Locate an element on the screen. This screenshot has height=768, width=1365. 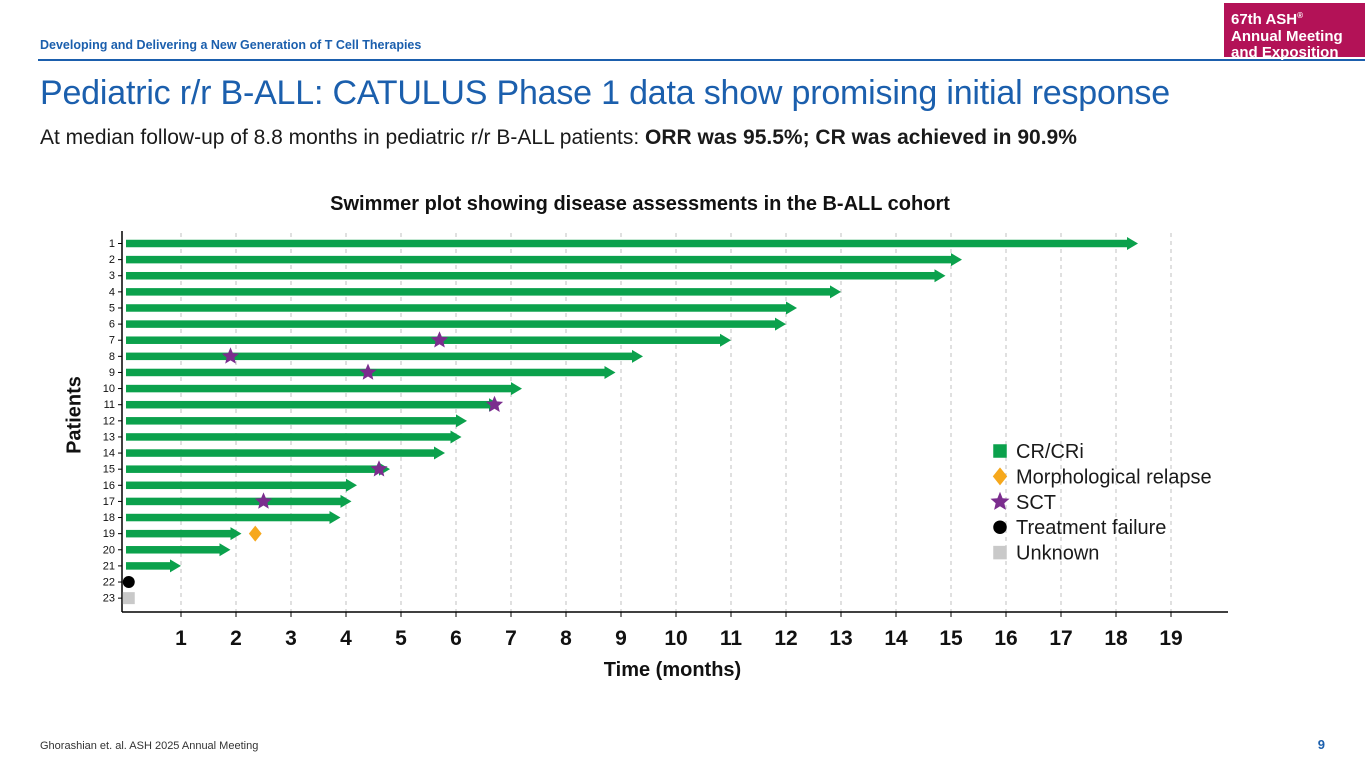
y-tick-label: 21 is located at coordinates (109, 566).